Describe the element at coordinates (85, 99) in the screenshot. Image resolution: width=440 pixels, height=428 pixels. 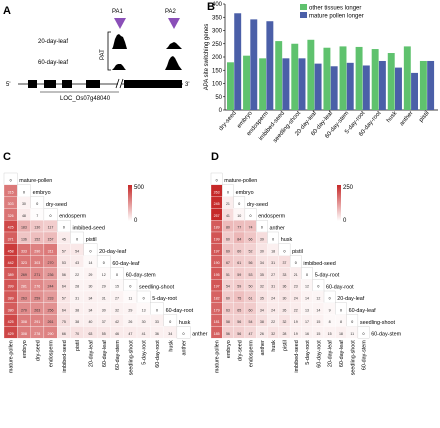
I see `gene-id-label: LOC_Os07g48040` at that location.